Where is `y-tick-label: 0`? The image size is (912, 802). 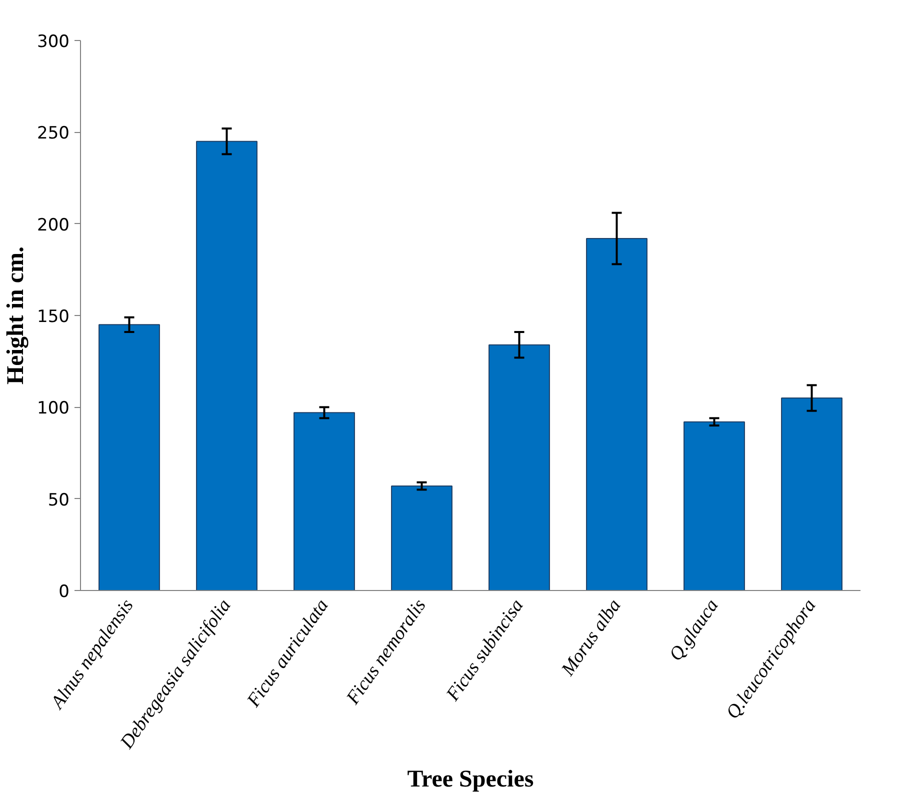 y-tick-label: 0 is located at coordinates (64, 592).